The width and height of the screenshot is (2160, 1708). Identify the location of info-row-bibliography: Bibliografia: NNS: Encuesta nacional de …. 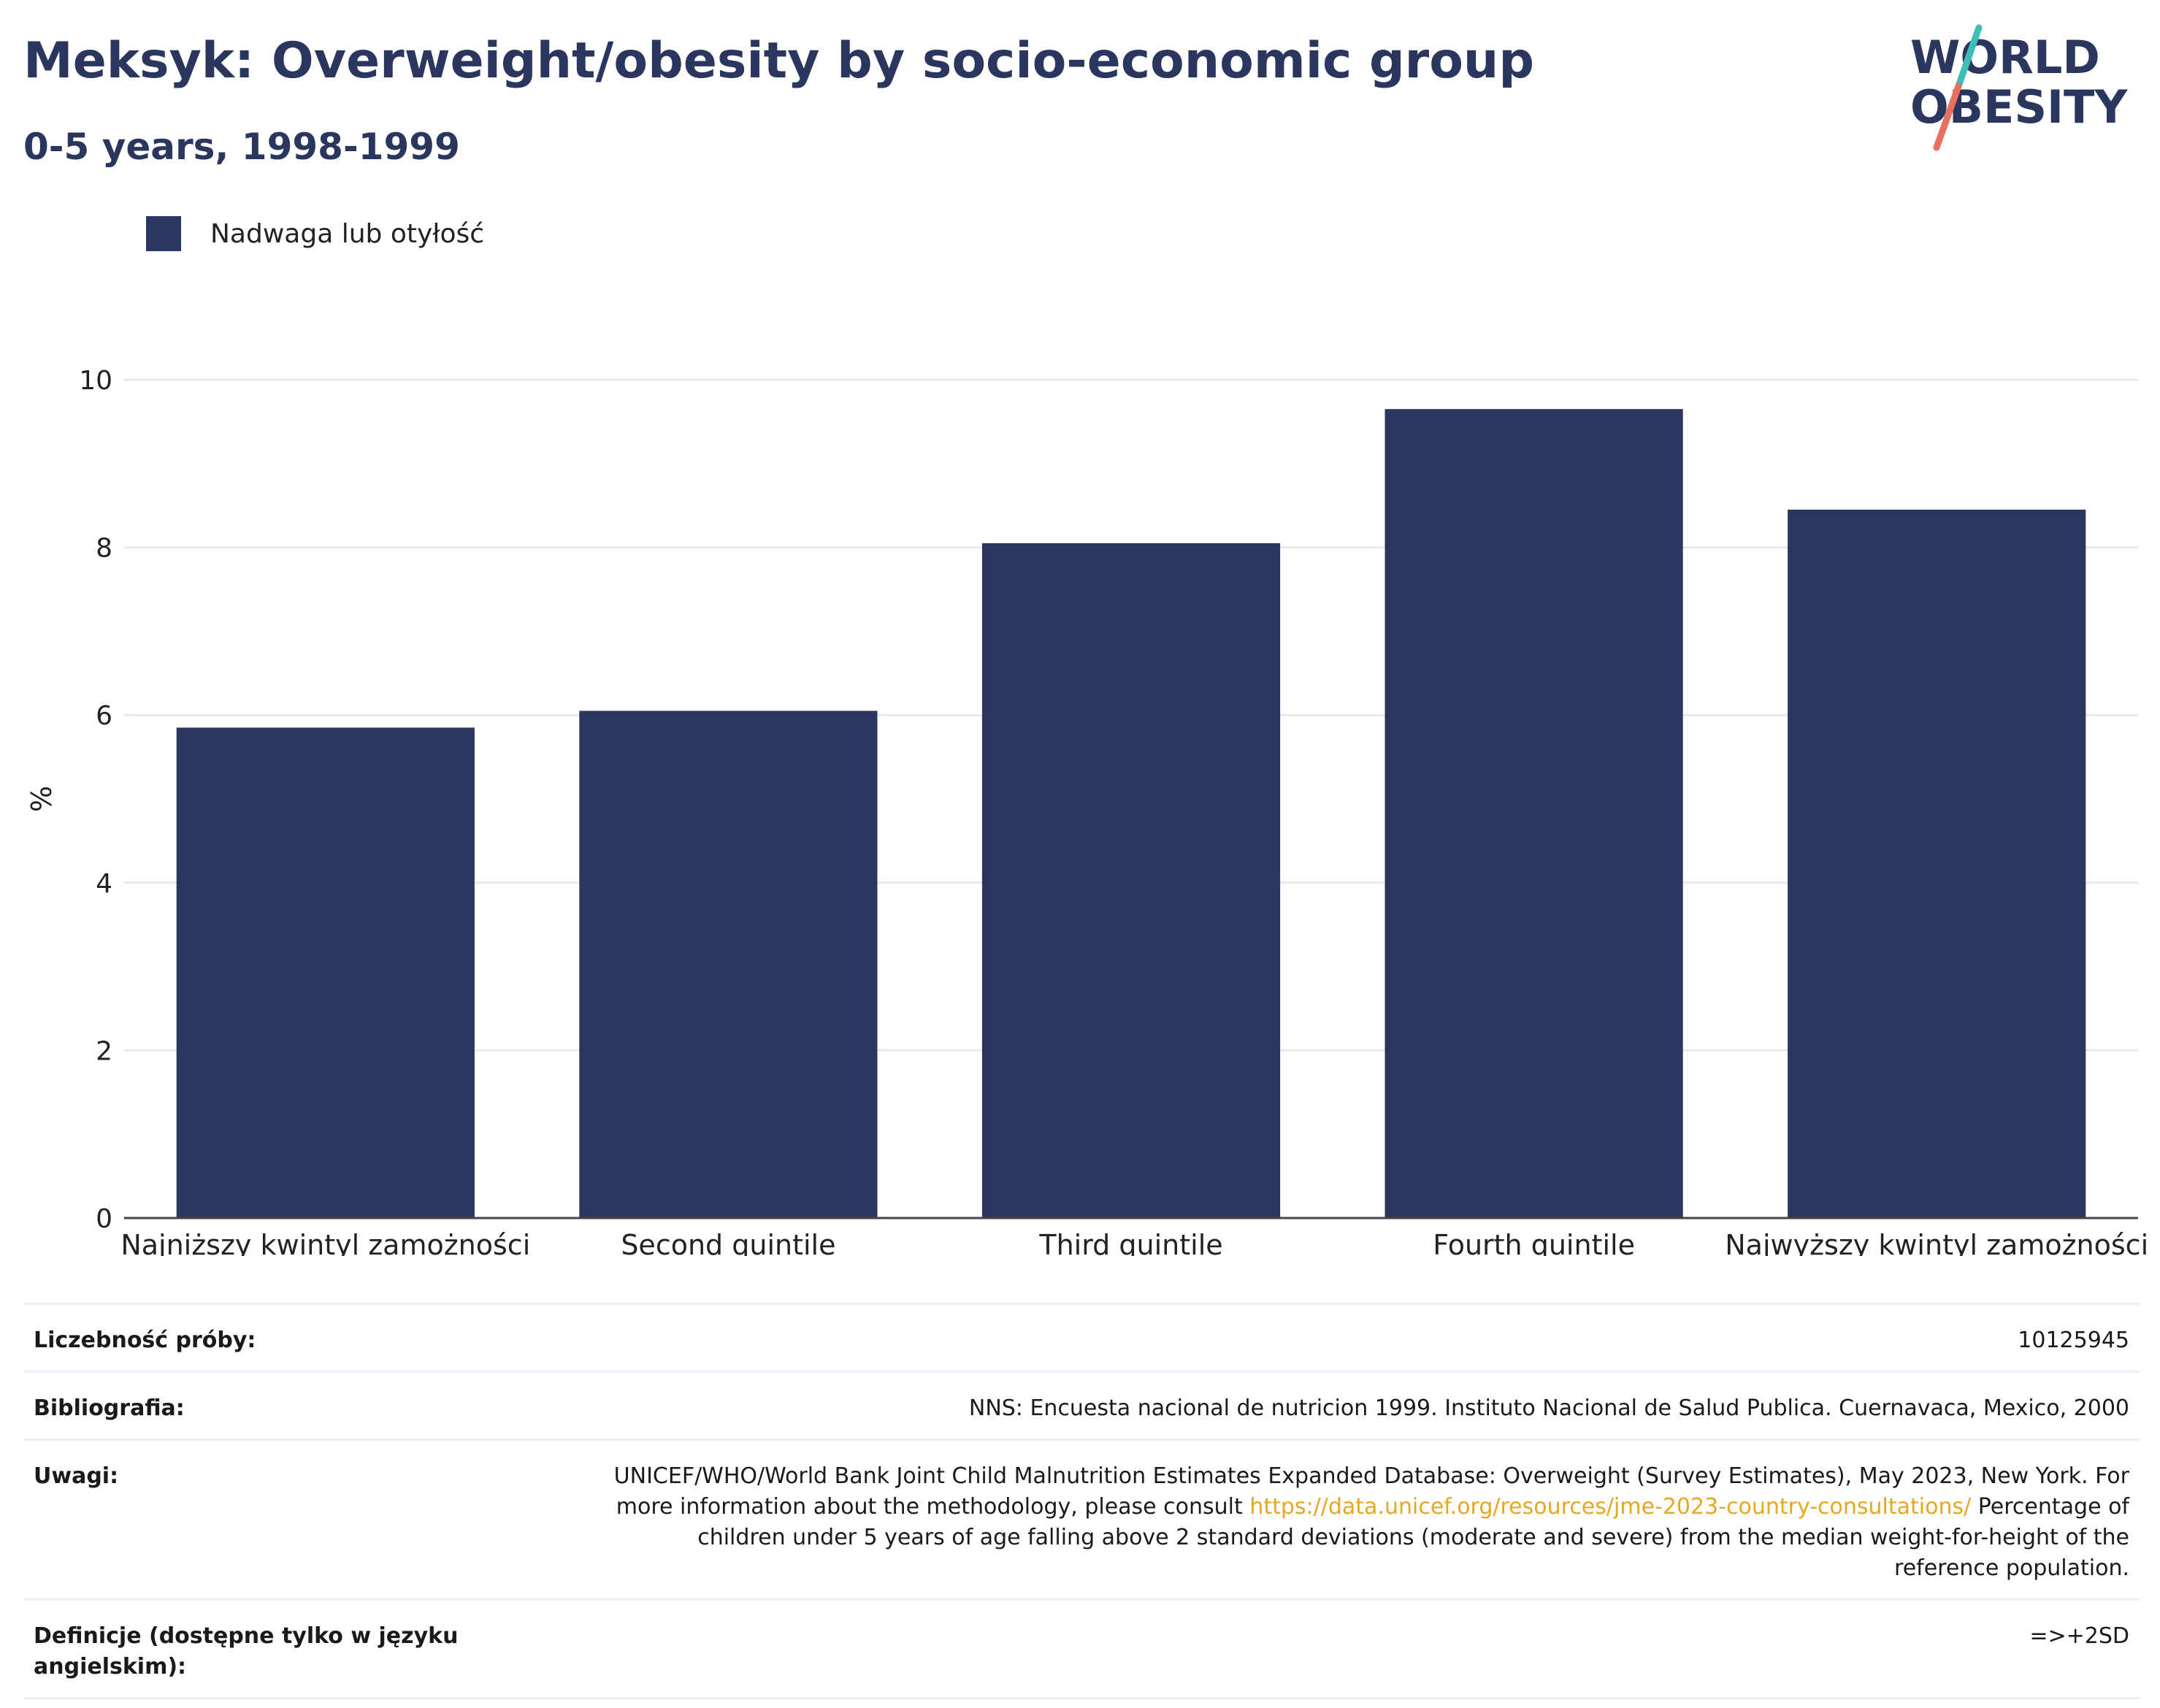
(1081, 1405).